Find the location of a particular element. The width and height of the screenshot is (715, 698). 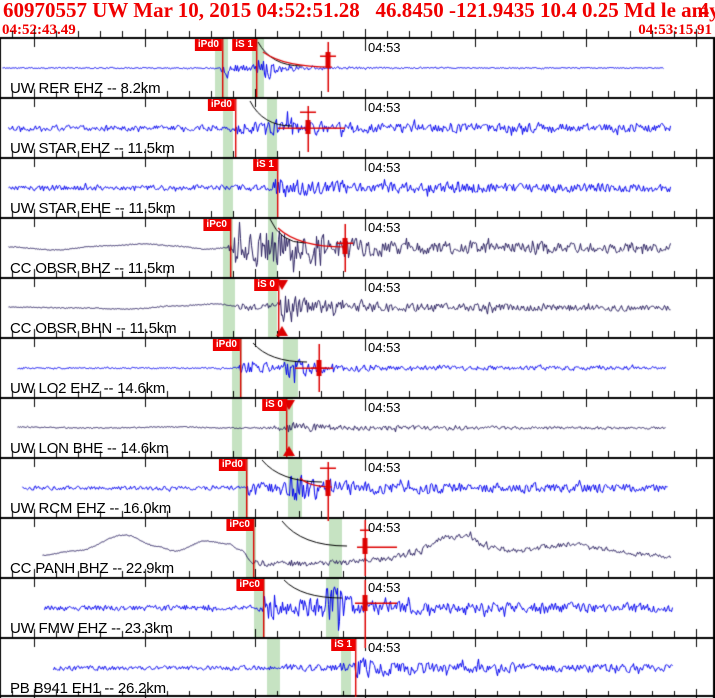

station-label: PB B941 EH1 -- 26.2km is located at coordinates (88, 688).